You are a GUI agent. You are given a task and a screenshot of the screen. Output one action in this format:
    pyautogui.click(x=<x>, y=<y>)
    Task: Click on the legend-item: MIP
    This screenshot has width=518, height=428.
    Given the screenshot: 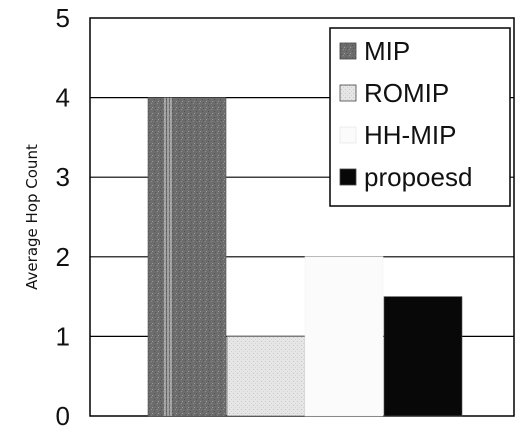 What is the action you would take?
    pyautogui.click(x=374, y=51)
    